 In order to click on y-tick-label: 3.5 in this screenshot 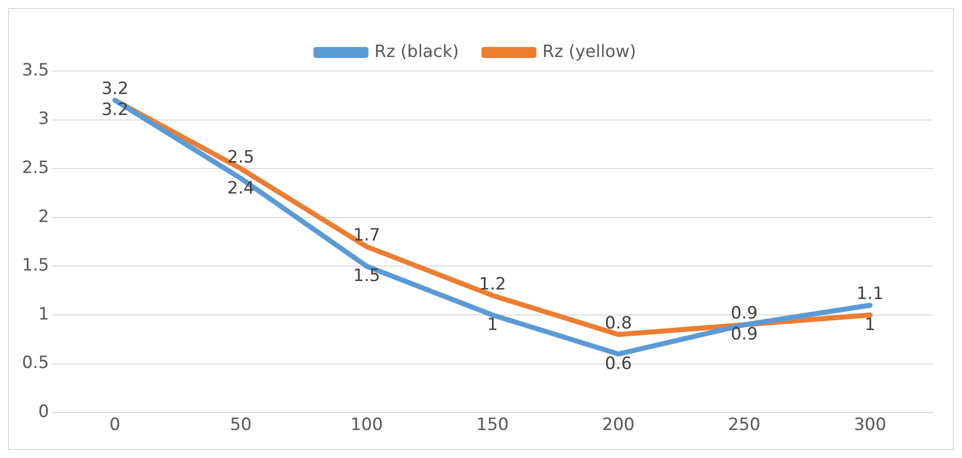, I will do `click(36, 70)`.